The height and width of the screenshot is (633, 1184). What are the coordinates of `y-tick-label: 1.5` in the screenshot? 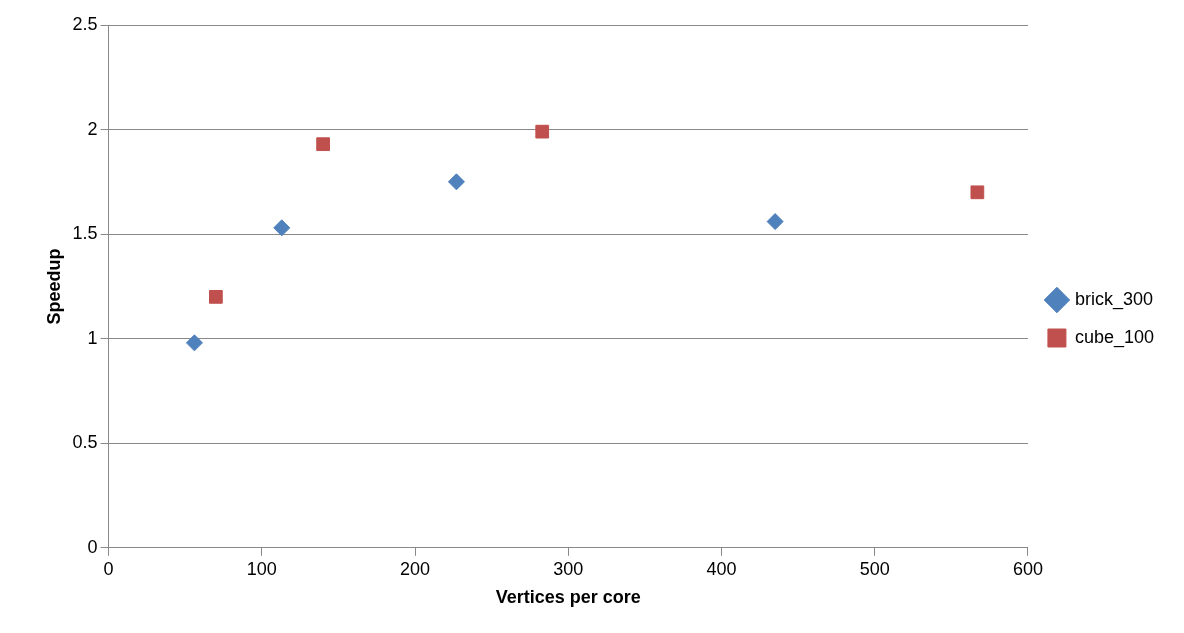 It's located at (85, 233).